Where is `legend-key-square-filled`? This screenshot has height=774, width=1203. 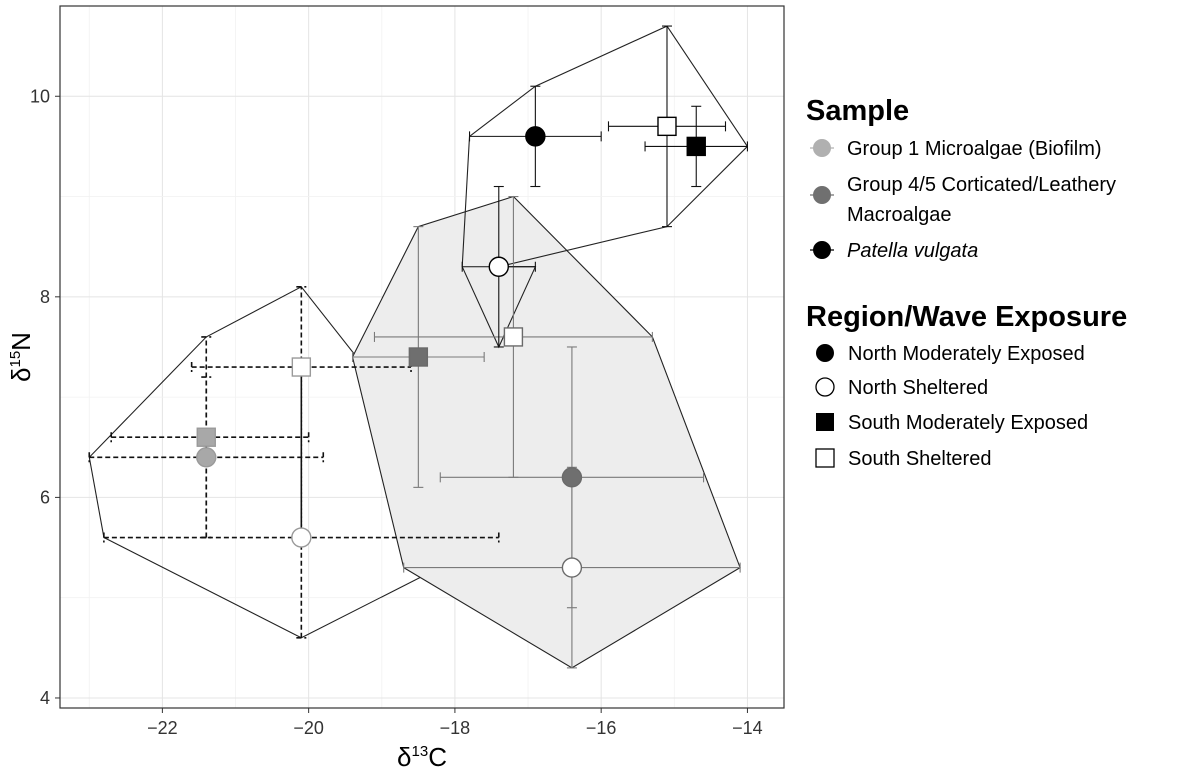
legend-key-square-filled is located at coordinates (825, 422).